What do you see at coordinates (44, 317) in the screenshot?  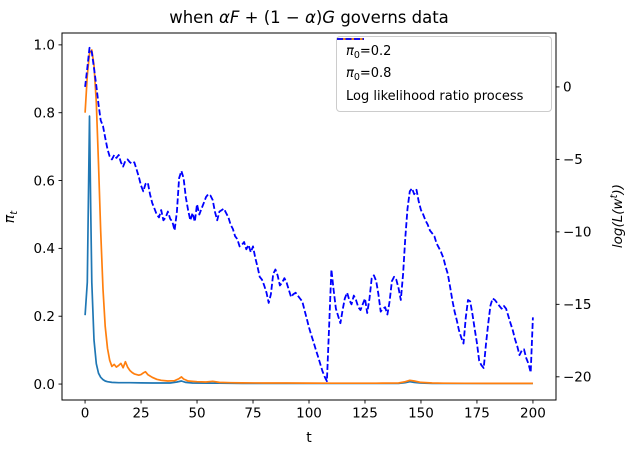 I see `y-tick-label-left: 0.2` at bounding box center [44, 317].